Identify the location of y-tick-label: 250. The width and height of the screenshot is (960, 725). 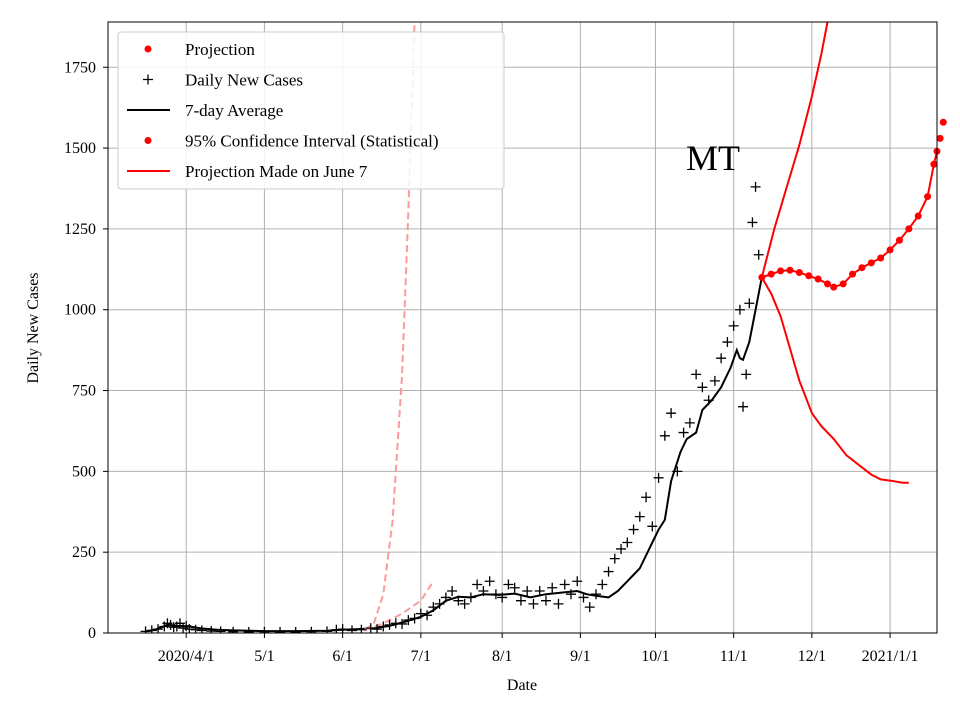
(84, 552).